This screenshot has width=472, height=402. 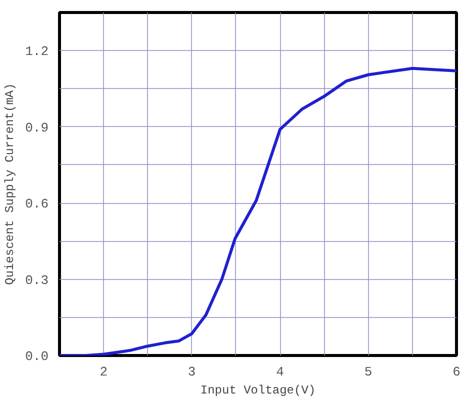 I want to click on y-axis-title: Quiescent Supply Current(mA), so click(x=10, y=184).